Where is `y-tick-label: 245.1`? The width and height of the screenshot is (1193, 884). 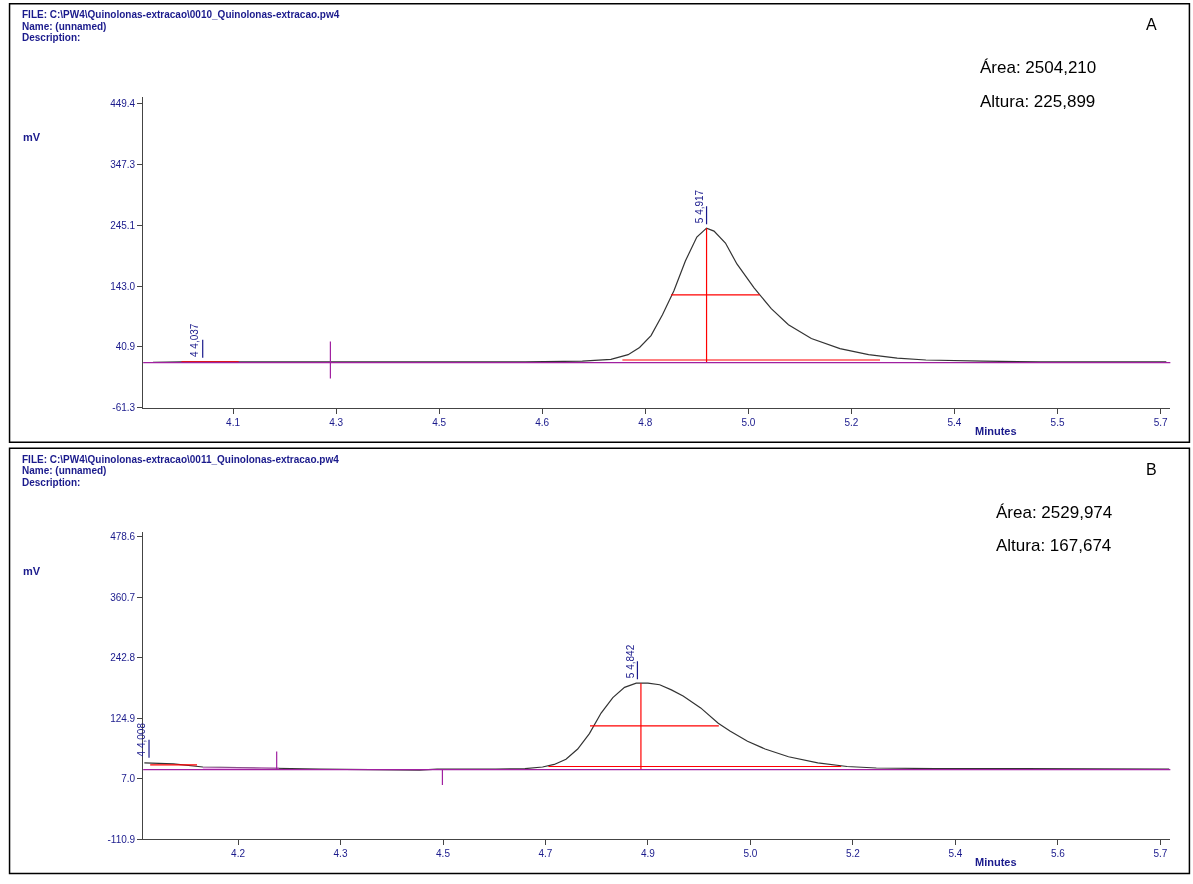
y-tick-label: 245.1 is located at coordinates (123, 225).